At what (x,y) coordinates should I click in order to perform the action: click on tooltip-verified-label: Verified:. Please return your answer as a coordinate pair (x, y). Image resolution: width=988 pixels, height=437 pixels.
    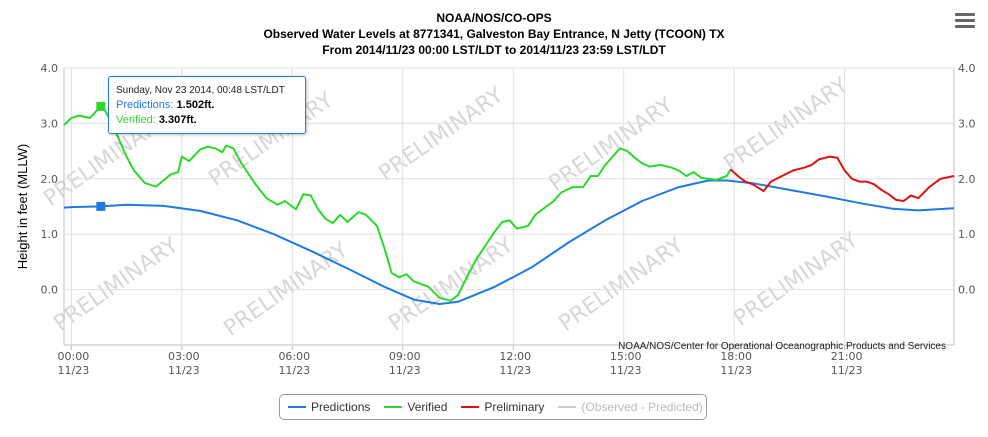
    Looking at the image, I should click on (136, 120).